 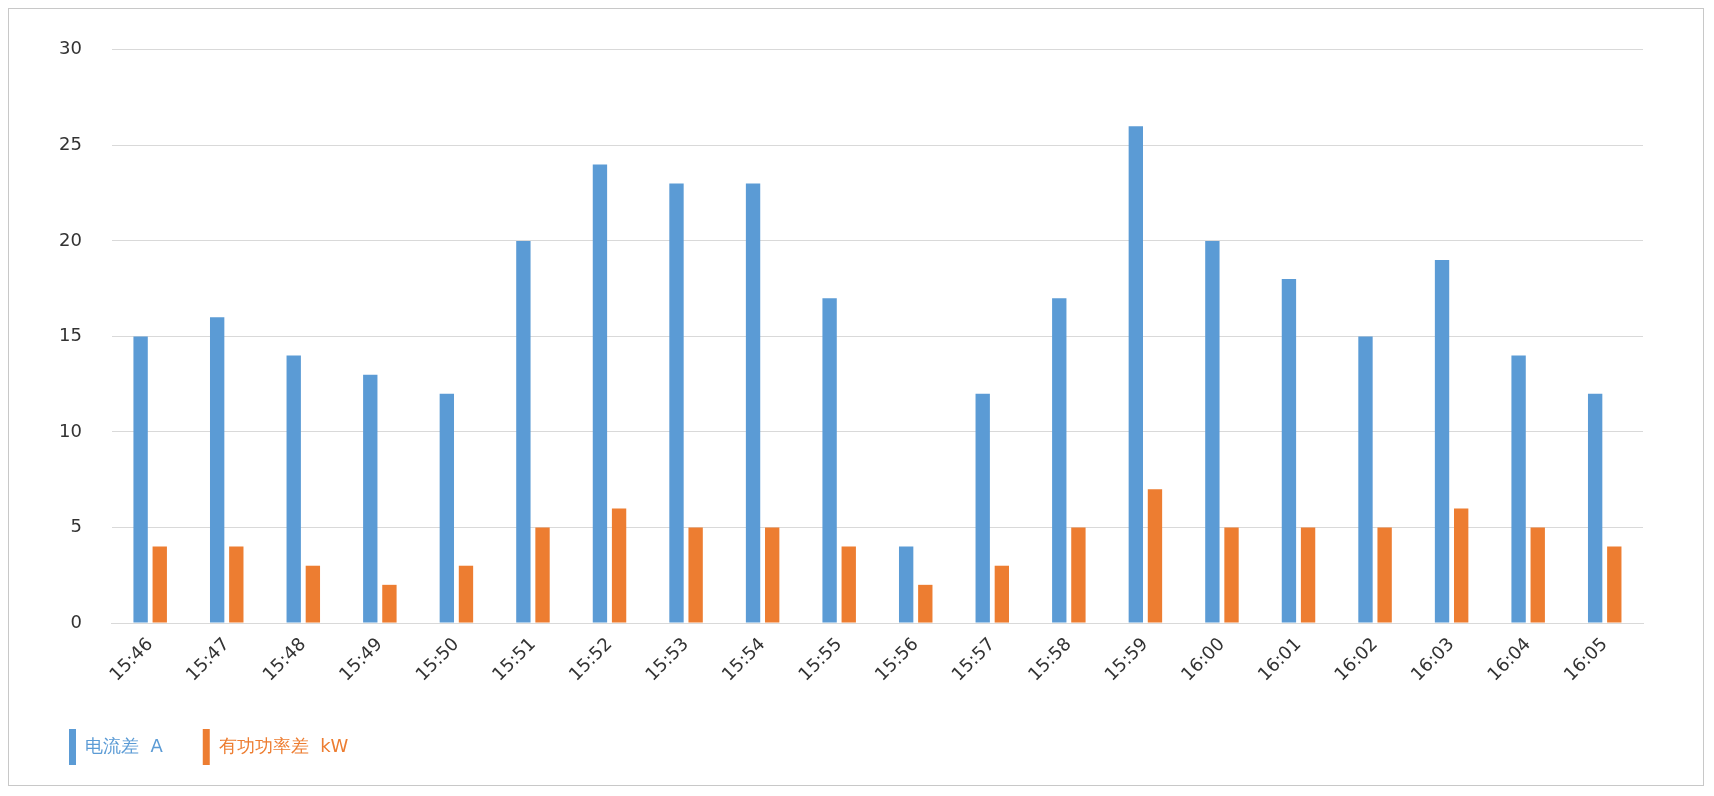 What do you see at coordinates (70, 430) in the screenshot?
I see `y-tick-label: 10` at bounding box center [70, 430].